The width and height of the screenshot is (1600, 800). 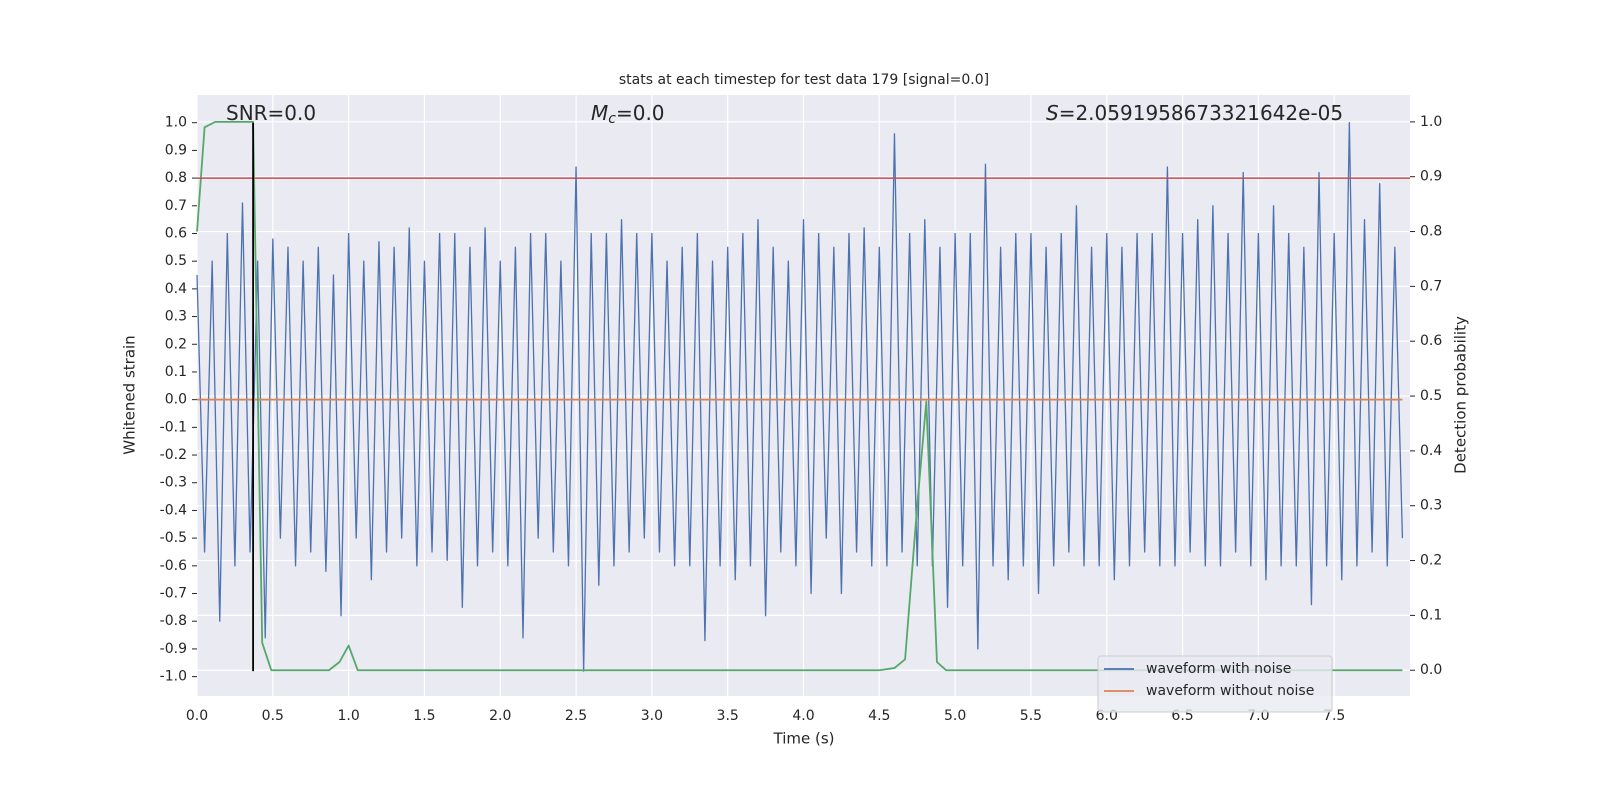 I want to click on y2-tick-label: 0.7, so click(x=1431, y=286).